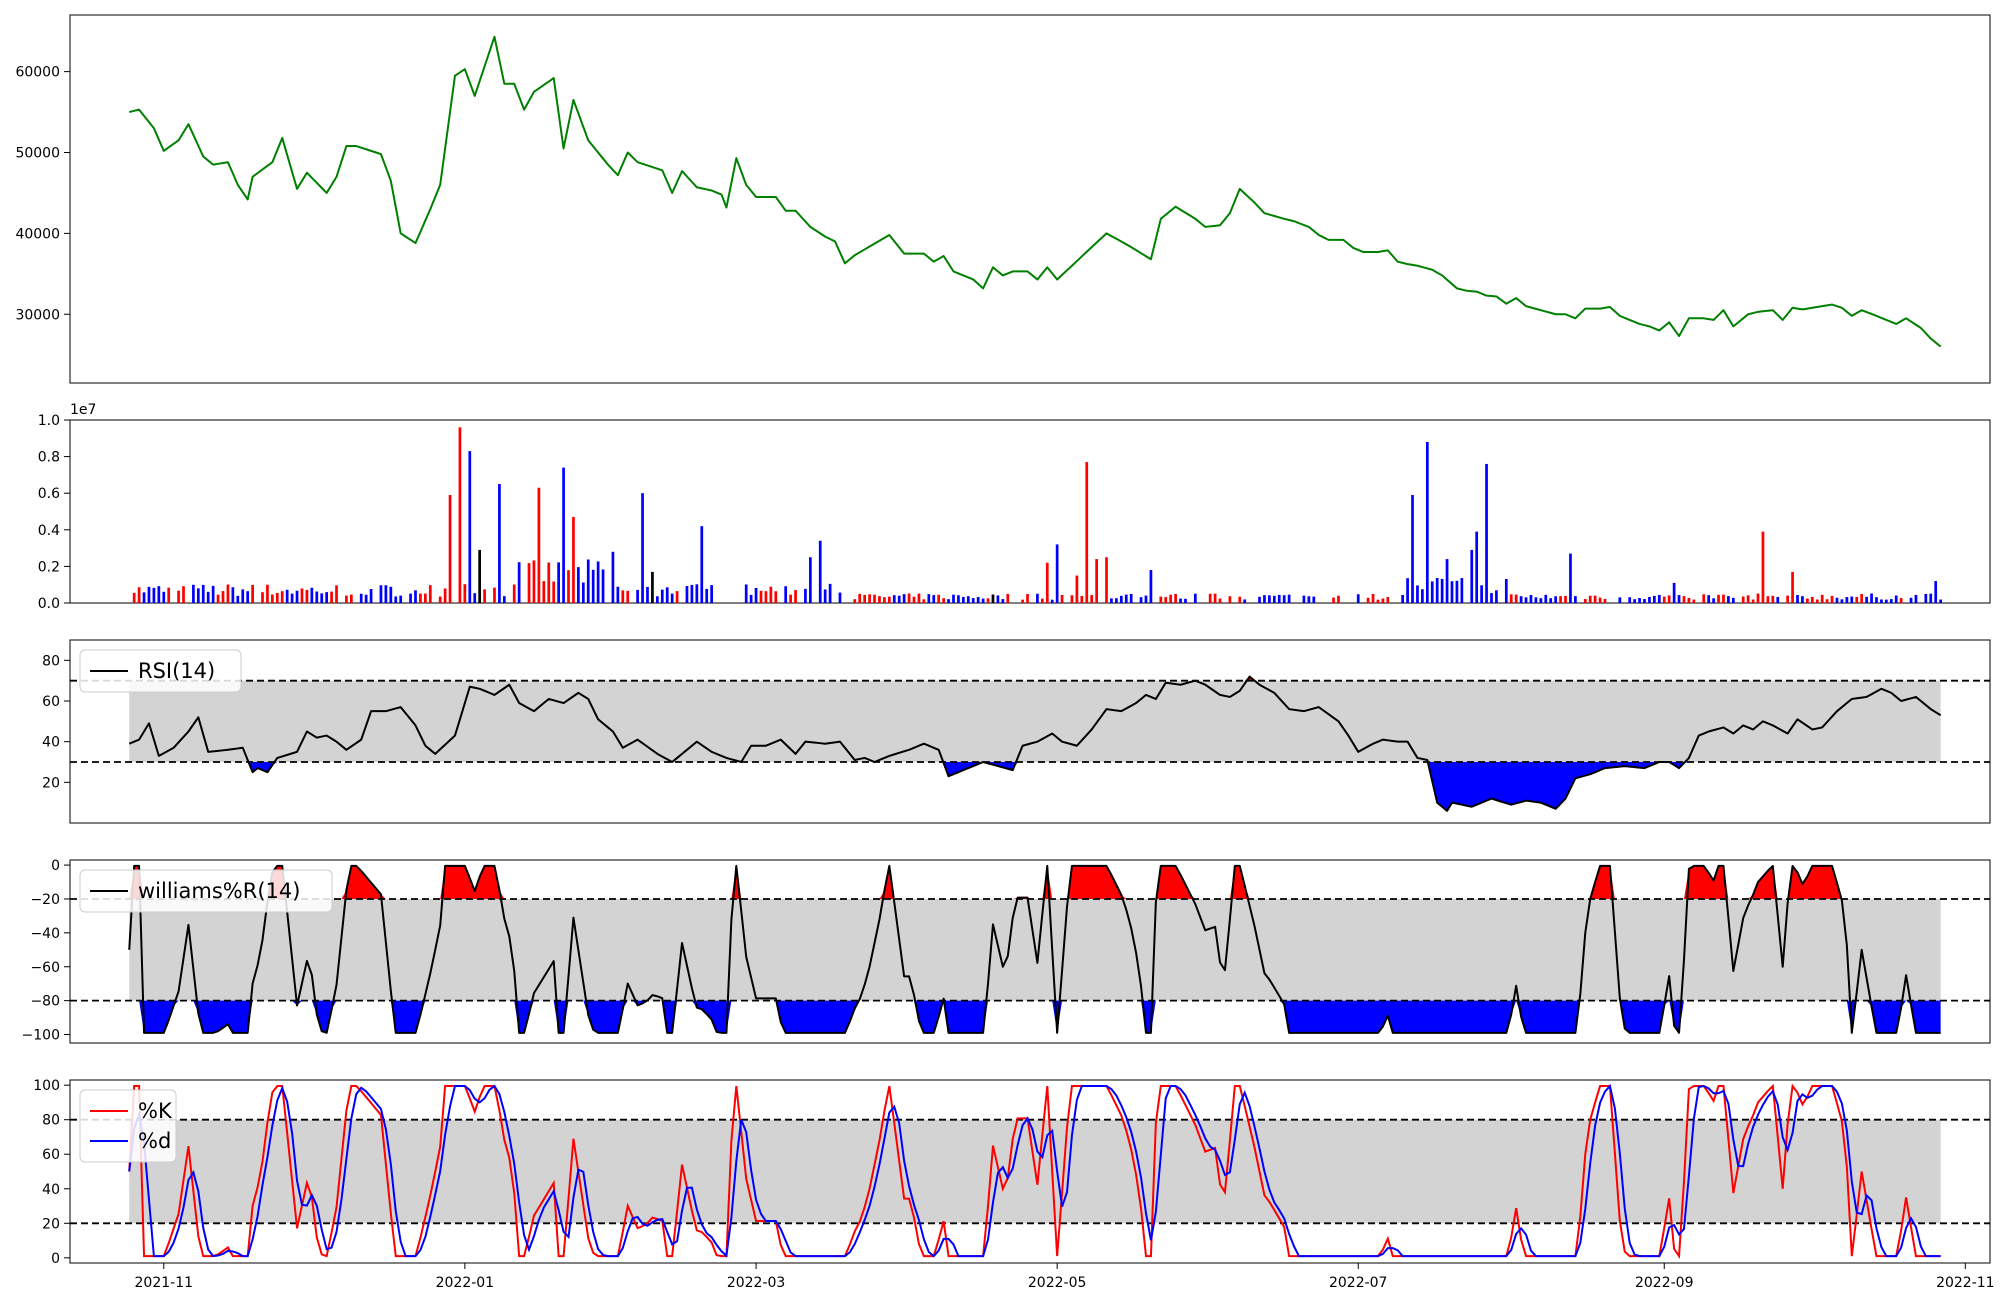 Image resolution: width=2000 pixels, height=1300 pixels. What do you see at coordinates (1035, 743) in the screenshot?
I see `rsi-series-line` at bounding box center [1035, 743].